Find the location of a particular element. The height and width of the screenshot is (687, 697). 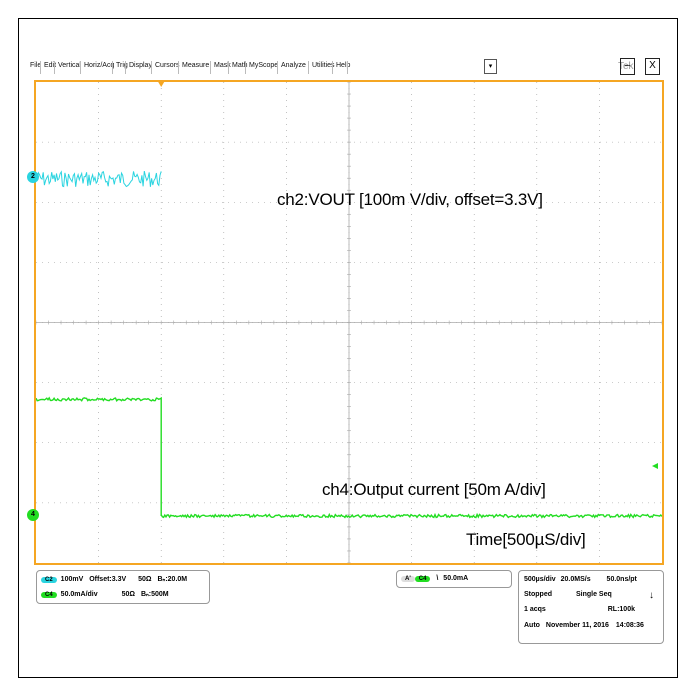

minimize-button: – is located at coordinates (627, 66).